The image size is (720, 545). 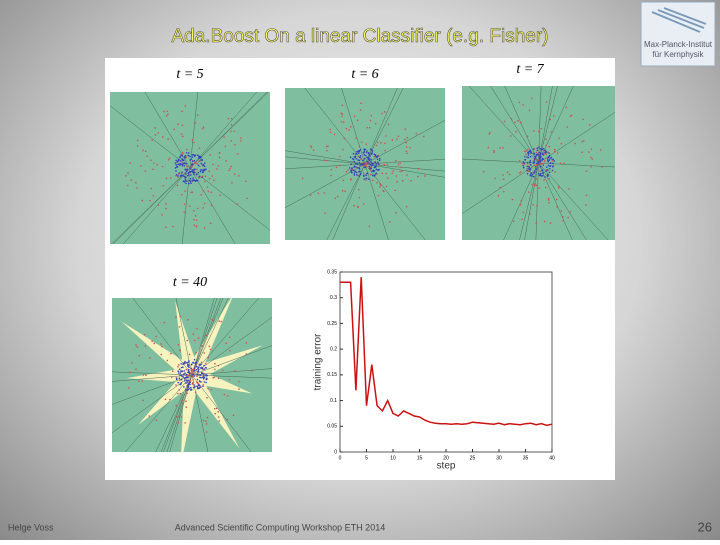 I want to click on panel-label: t = 7, so click(x=530, y=69).